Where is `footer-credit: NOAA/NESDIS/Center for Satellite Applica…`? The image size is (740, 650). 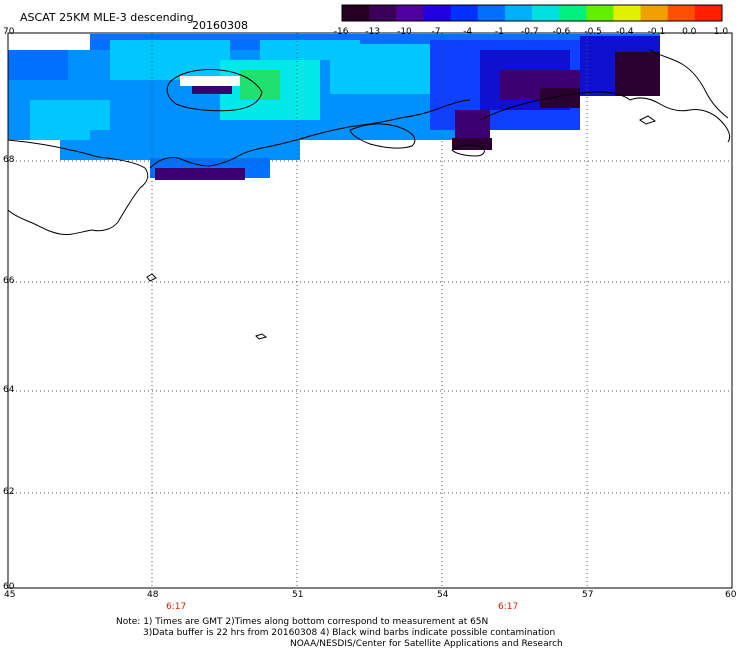
footer-credit: NOAA/NESDIS/Center for Satellite Applica… is located at coordinates (426, 644).